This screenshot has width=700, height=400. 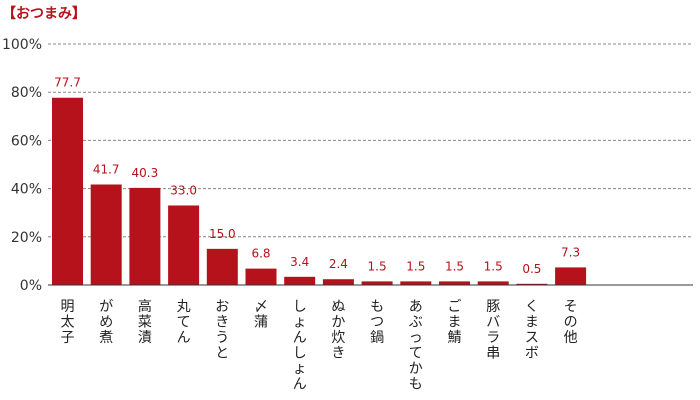 What do you see at coordinates (44, 14) in the screenshot?
I see `chart-title: 【おつまみ】` at bounding box center [44, 14].